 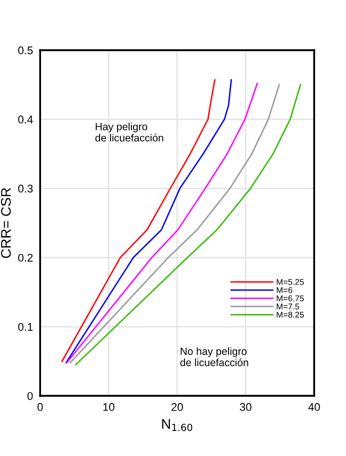 What do you see at coordinates (25, 50) in the screenshot?
I see `y-tick-label: 0.5` at bounding box center [25, 50].